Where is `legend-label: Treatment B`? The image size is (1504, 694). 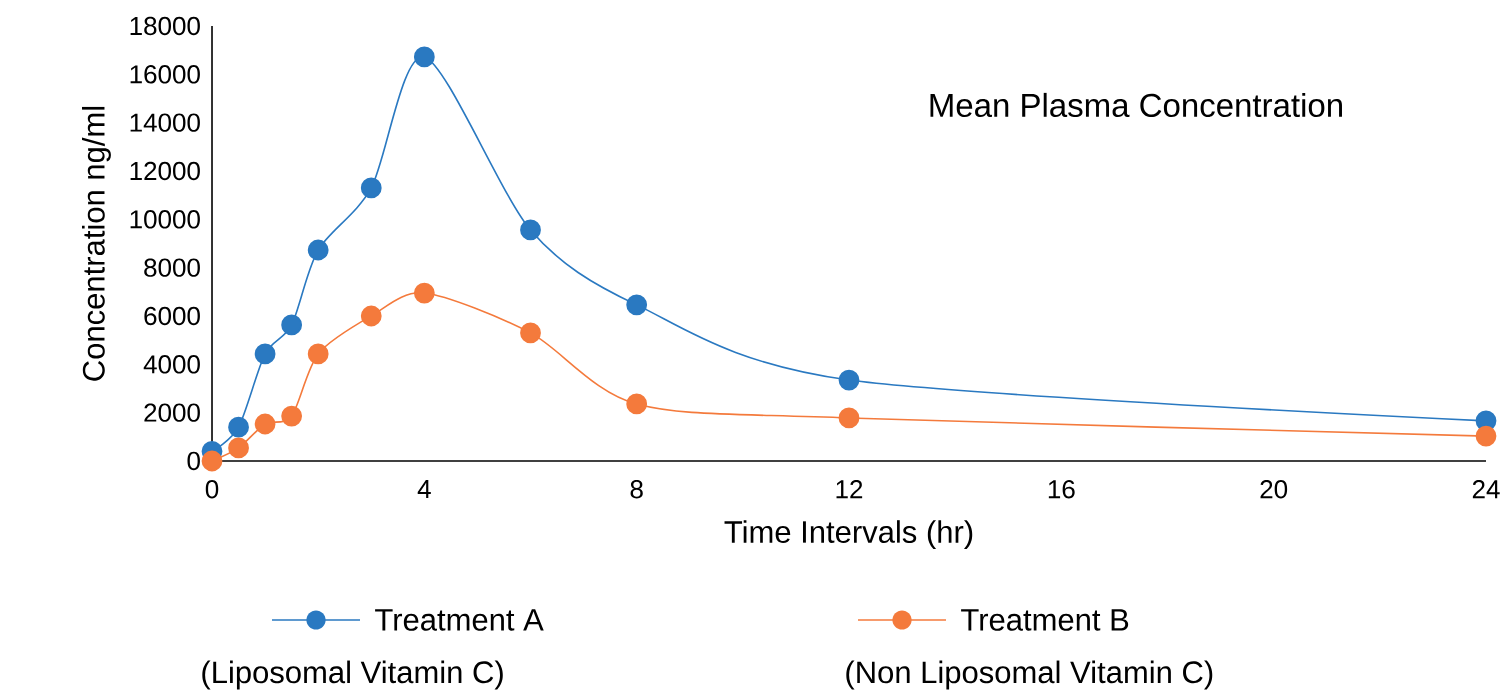 legend-label: Treatment B is located at coordinates (1045, 620).